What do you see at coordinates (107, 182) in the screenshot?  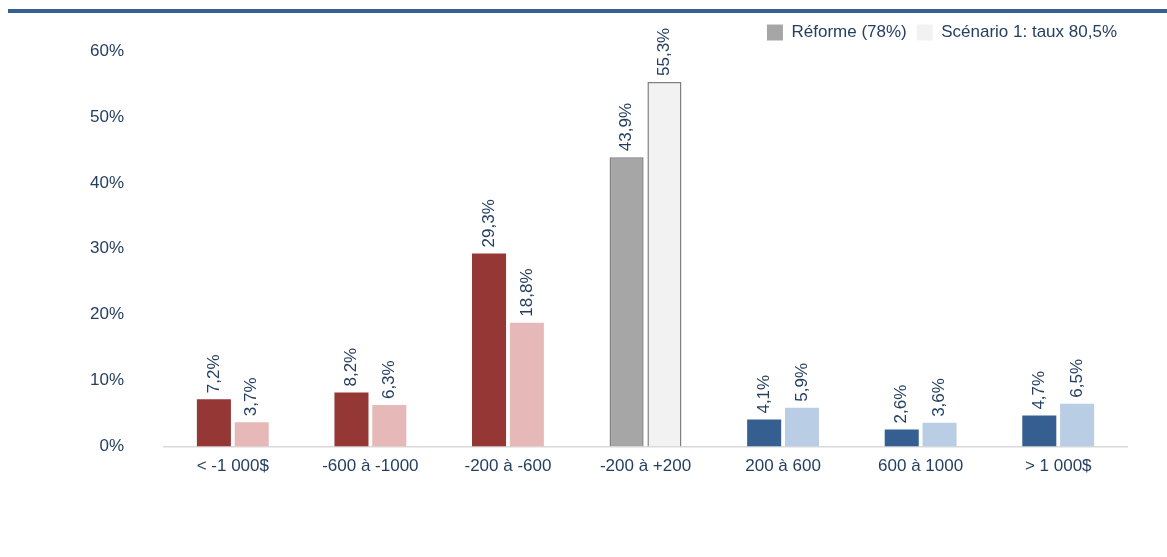 I see `y-tick-label: 40%` at bounding box center [107, 182].